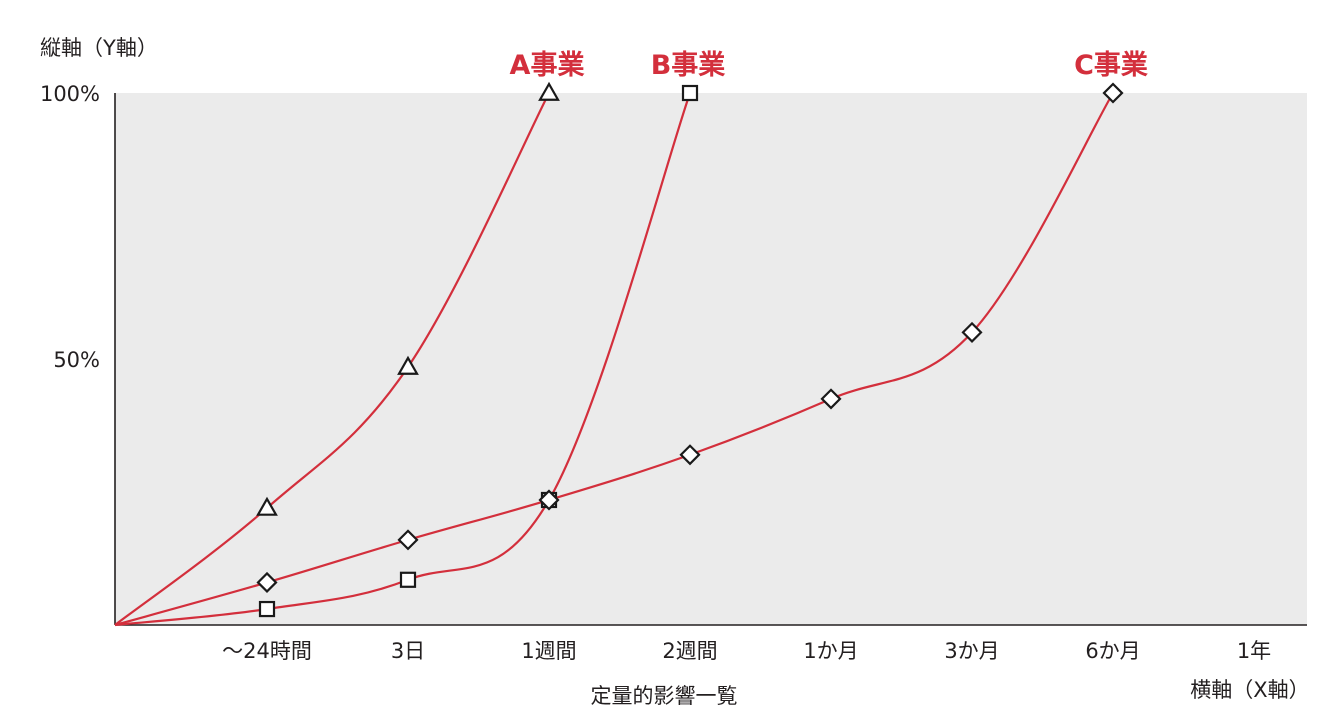 The image size is (1344, 714). Describe the element at coordinates (830, 651) in the screenshot. I see `x-tick-label: 1か月` at that location.